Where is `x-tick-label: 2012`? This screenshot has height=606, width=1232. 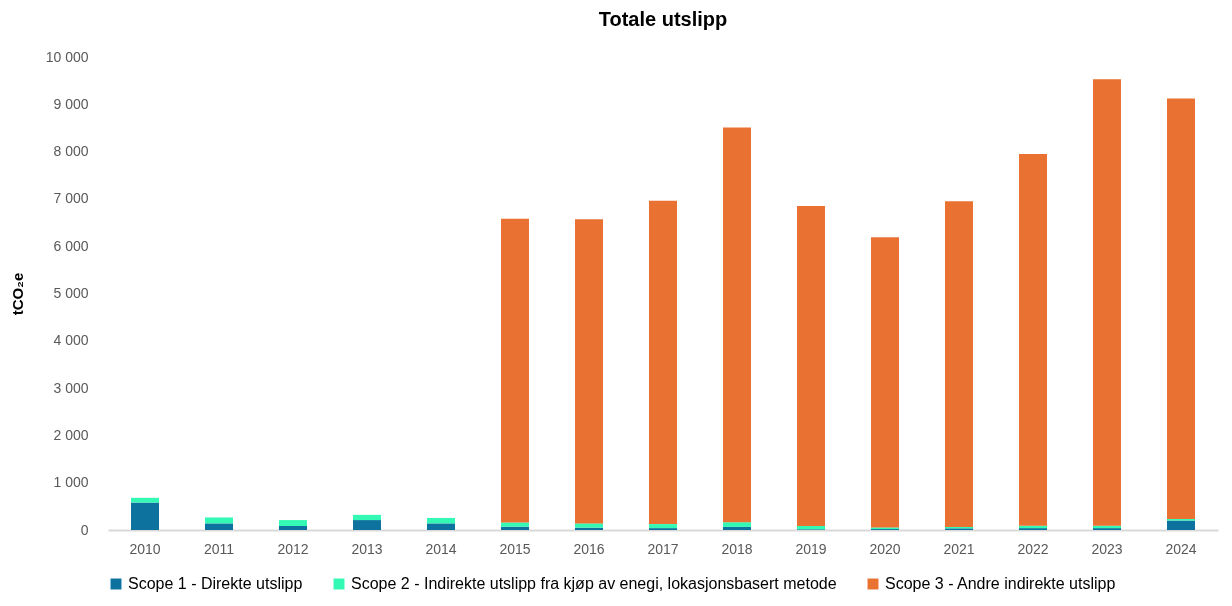 x-tick-label: 2012 is located at coordinates (293, 548).